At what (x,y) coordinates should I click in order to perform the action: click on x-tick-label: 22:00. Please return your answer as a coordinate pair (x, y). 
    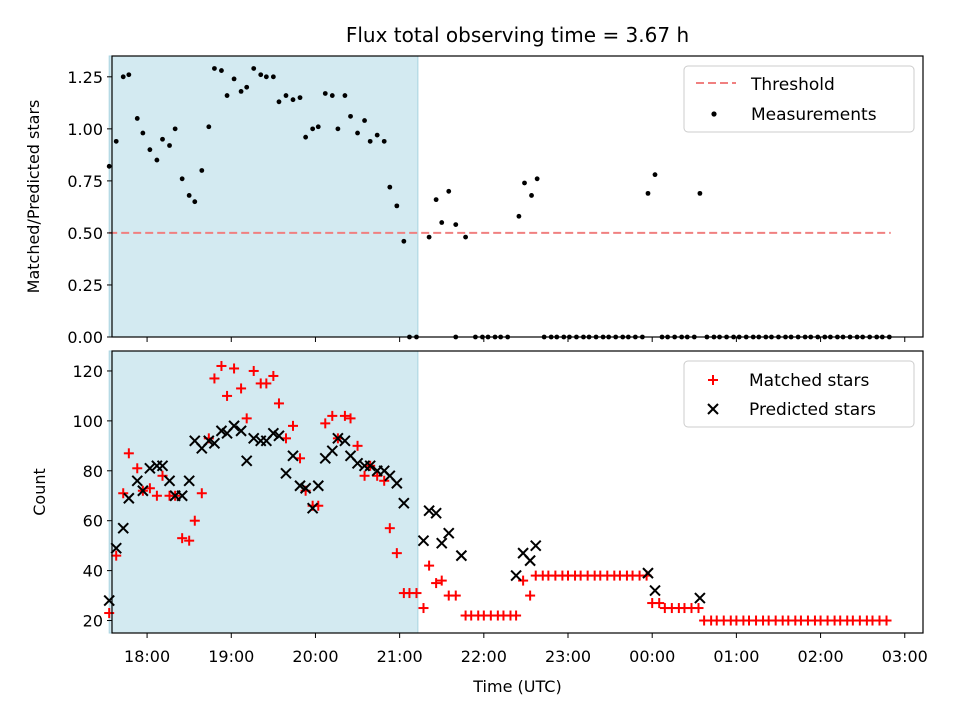
    Looking at the image, I should click on (484, 656).